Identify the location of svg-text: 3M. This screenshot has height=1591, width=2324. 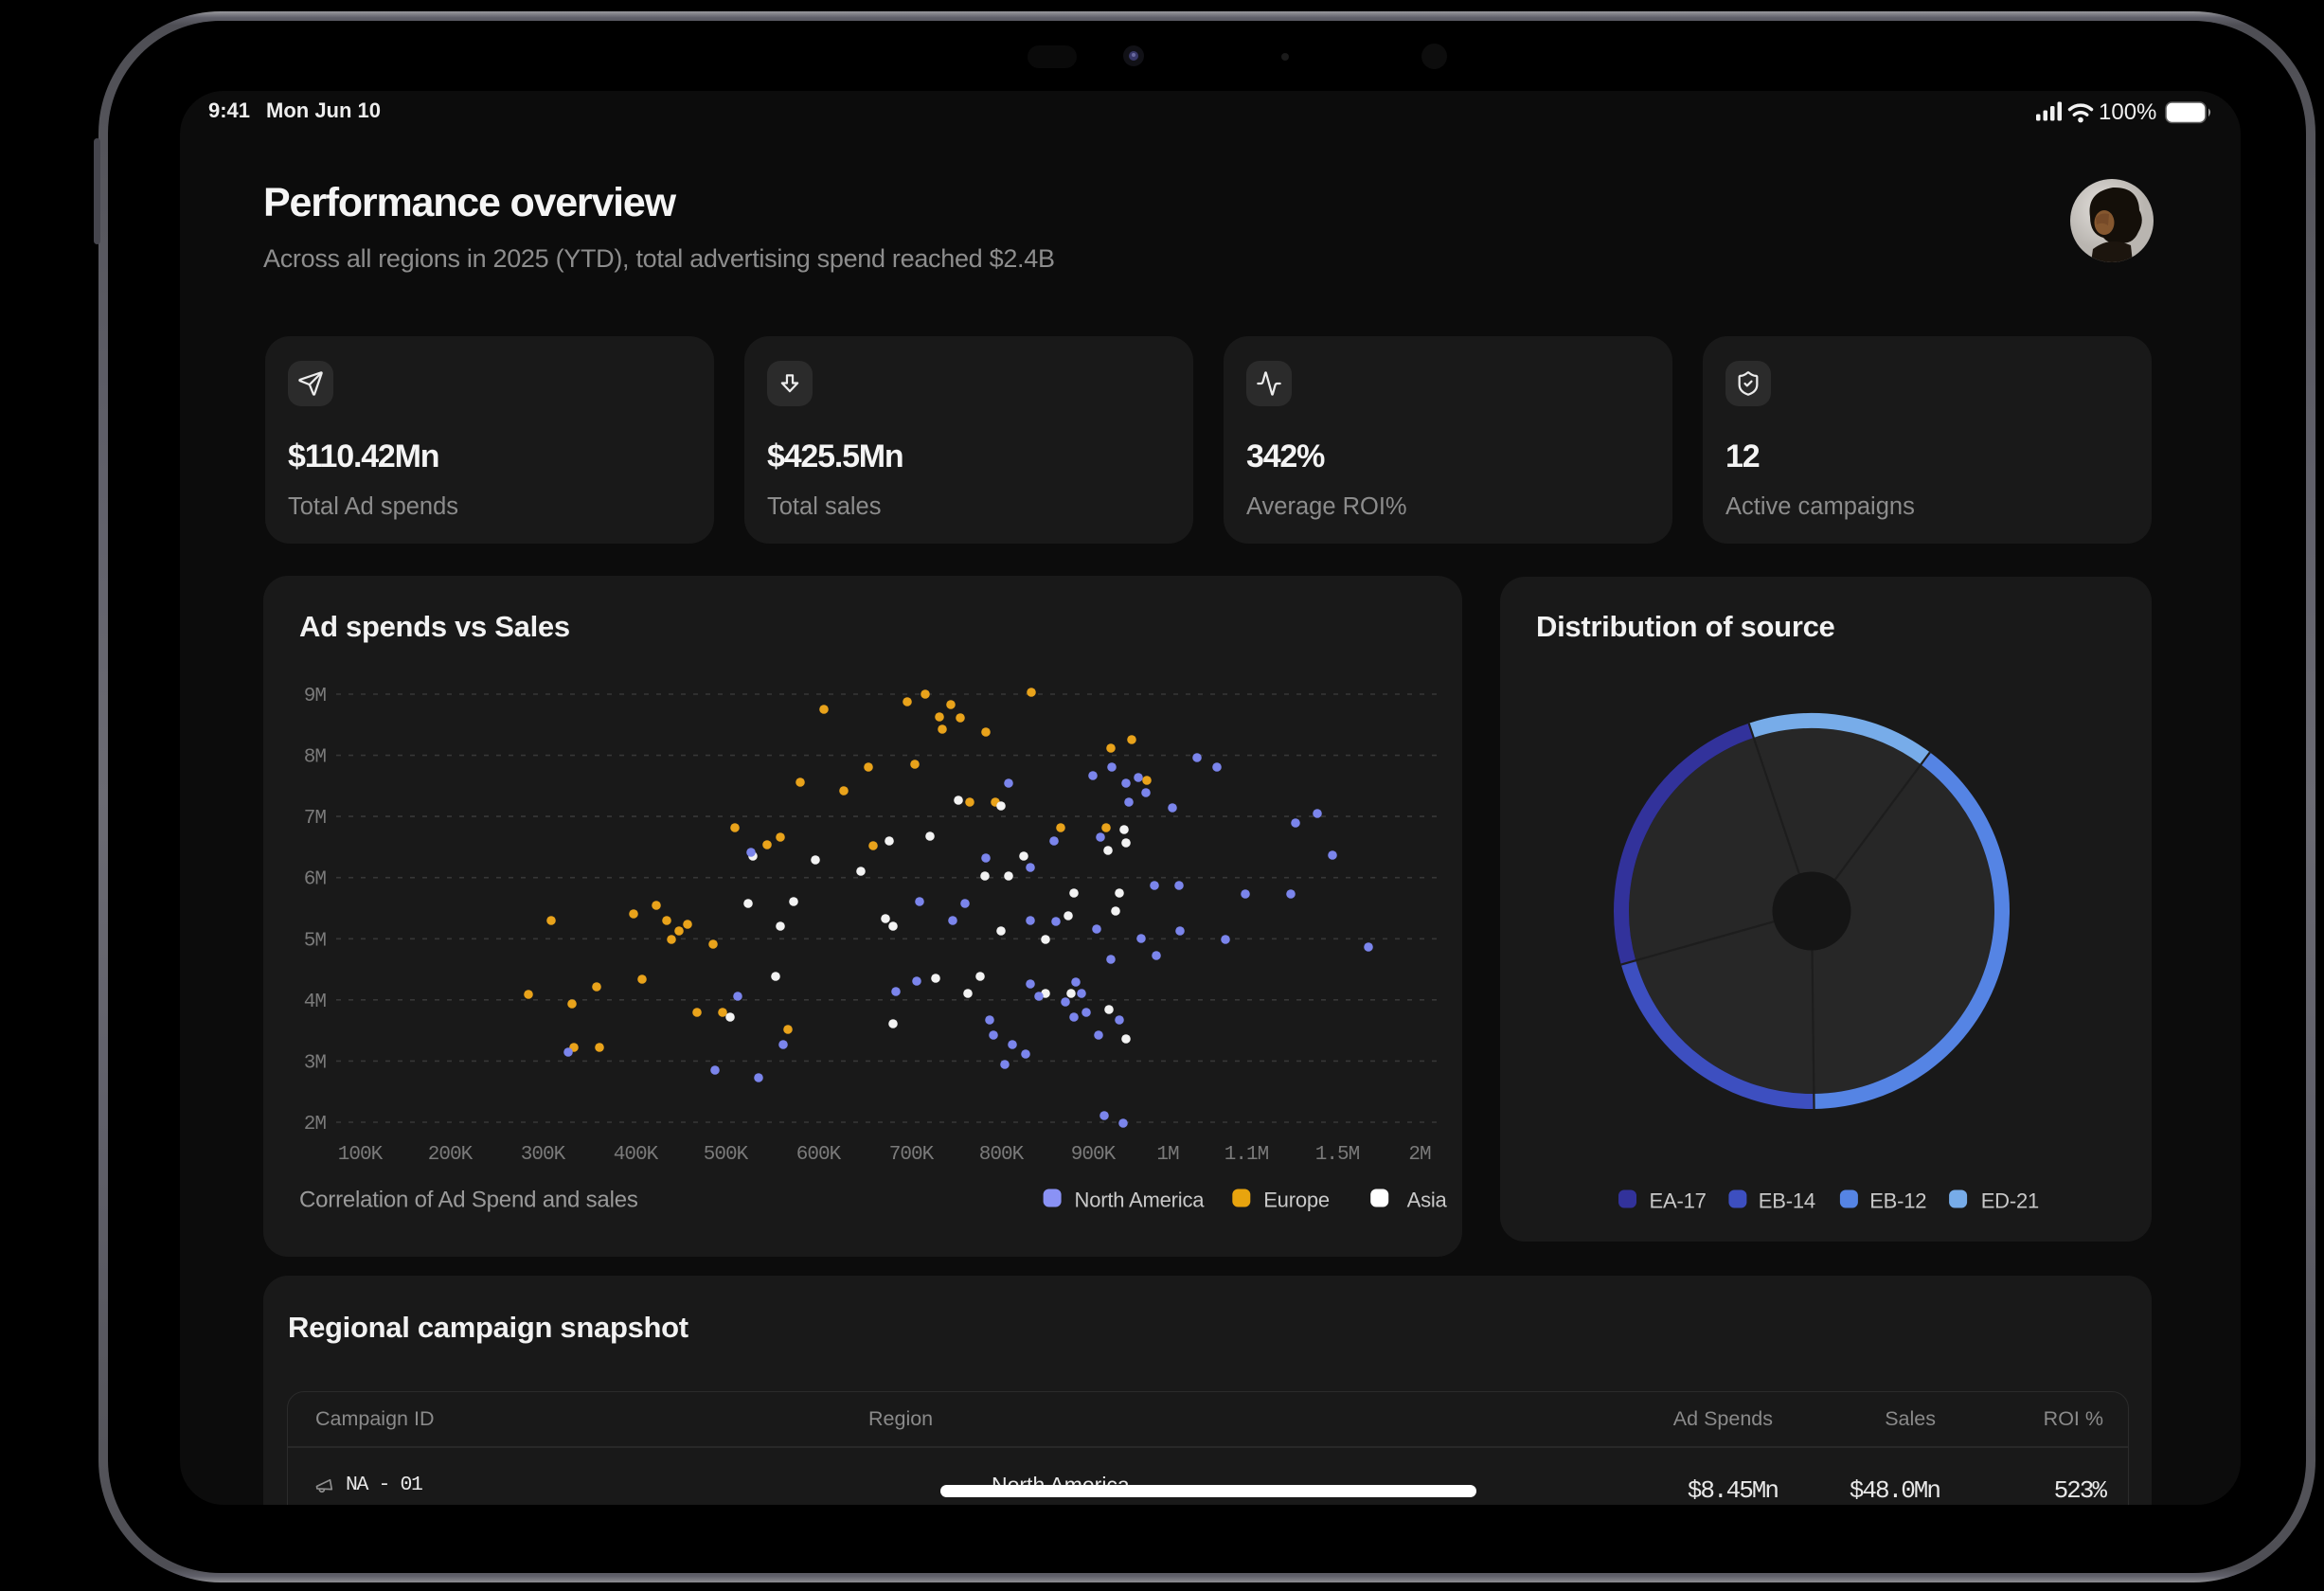
(315, 1063).